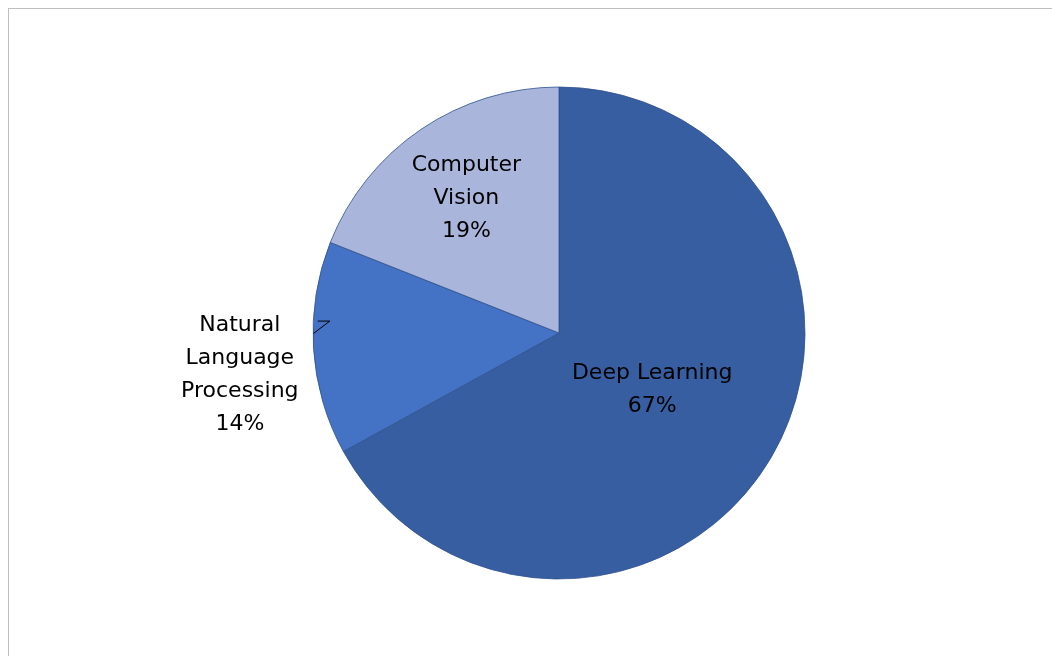 The height and width of the screenshot is (656, 1052). What do you see at coordinates (466, 180) in the screenshot?
I see `slice-label: Computer Vision` at bounding box center [466, 180].